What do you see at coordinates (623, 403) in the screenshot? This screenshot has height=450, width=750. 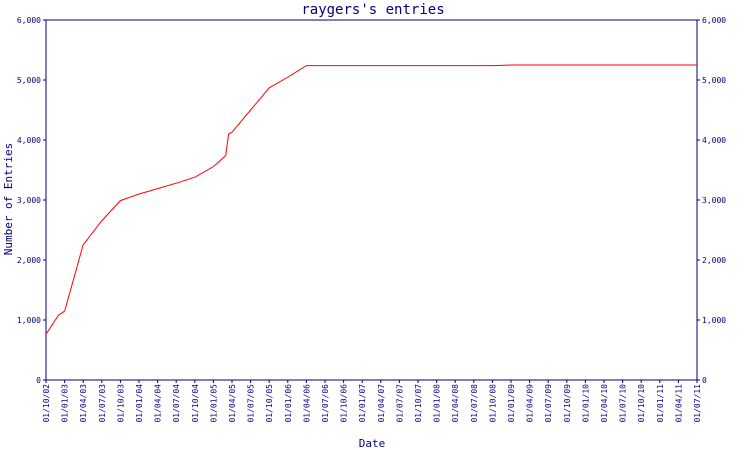 I see `x-tick-label: 01/07/10` at bounding box center [623, 403].